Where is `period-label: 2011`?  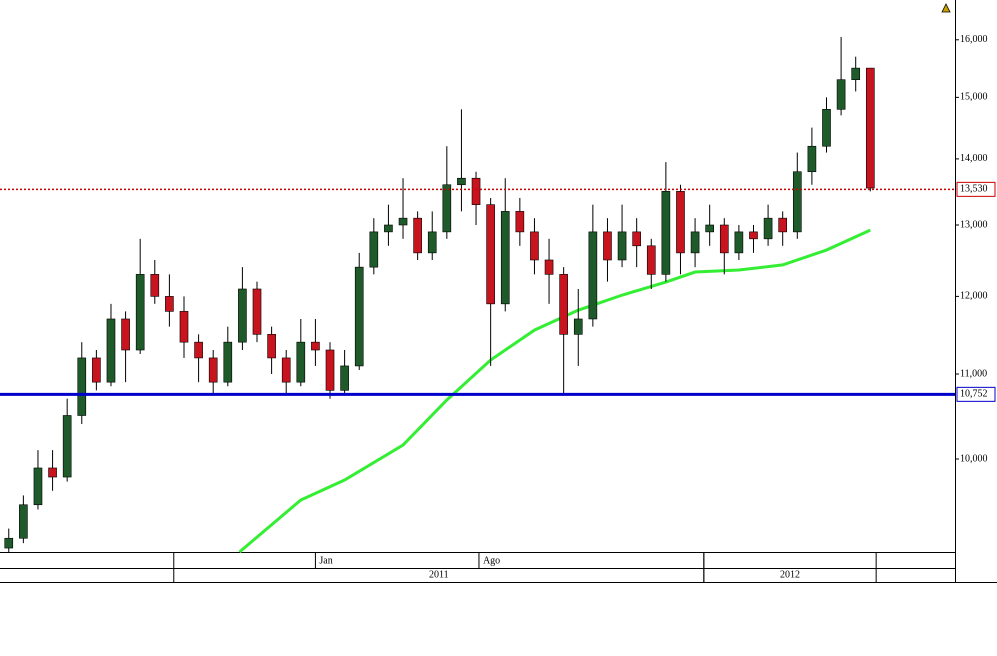 period-label: 2011 is located at coordinates (439, 574).